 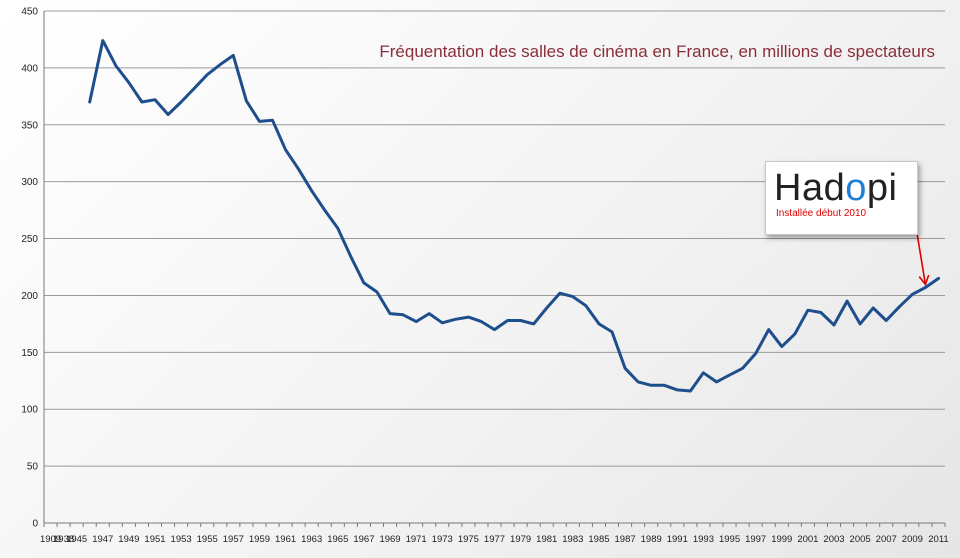 What do you see at coordinates (494, 539) in the screenshot?
I see `x-tick-label: 1977` at bounding box center [494, 539].